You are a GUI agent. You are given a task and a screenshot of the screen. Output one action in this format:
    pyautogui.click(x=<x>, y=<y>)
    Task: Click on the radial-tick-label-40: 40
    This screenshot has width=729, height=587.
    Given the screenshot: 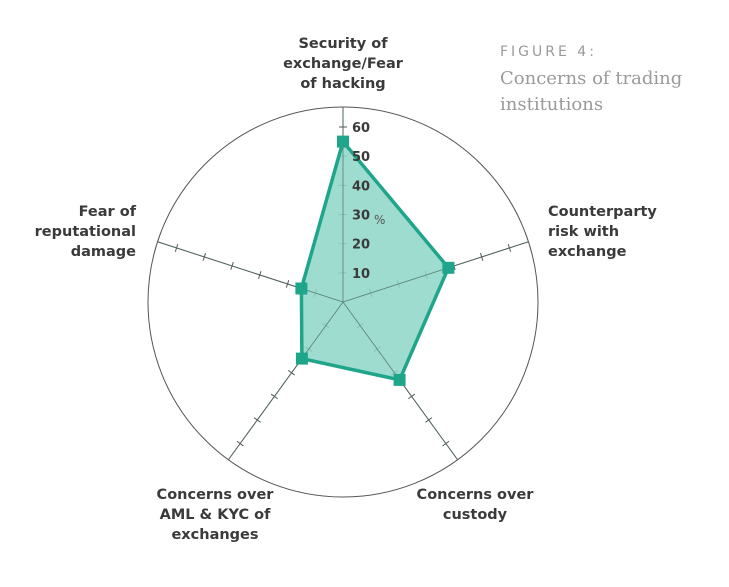 What is the action you would take?
    pyautogui.click(x=361, y=186)
    